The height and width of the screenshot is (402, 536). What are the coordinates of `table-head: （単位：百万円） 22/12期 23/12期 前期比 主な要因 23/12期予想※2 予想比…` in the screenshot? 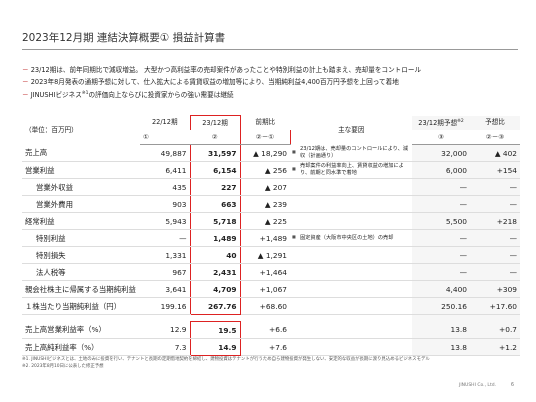 It's located at (271, 130).